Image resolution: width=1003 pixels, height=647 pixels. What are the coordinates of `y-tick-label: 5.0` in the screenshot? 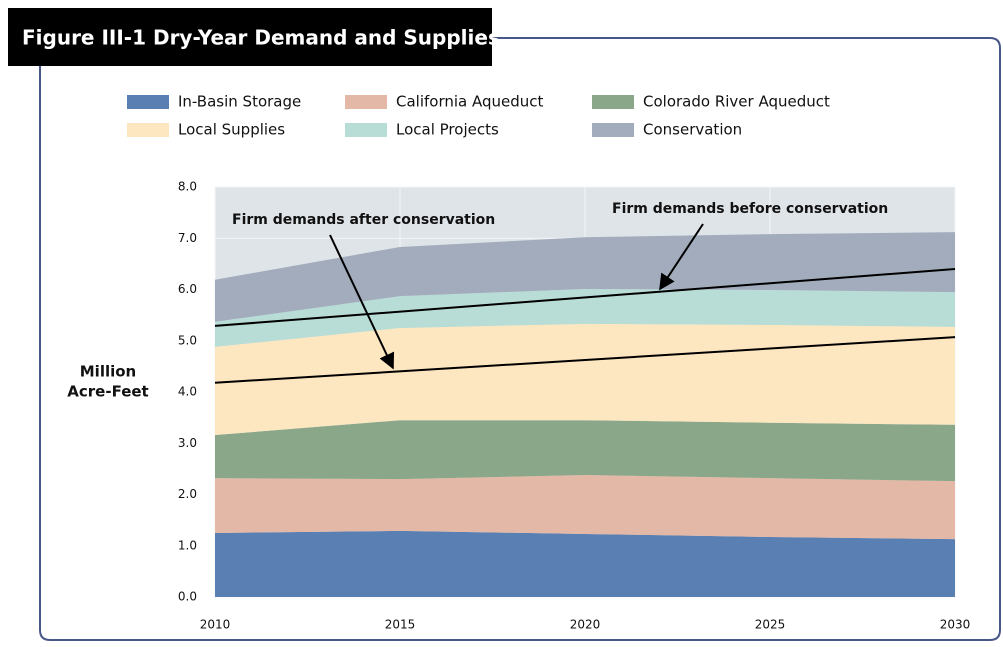 It's located at (187, 340).